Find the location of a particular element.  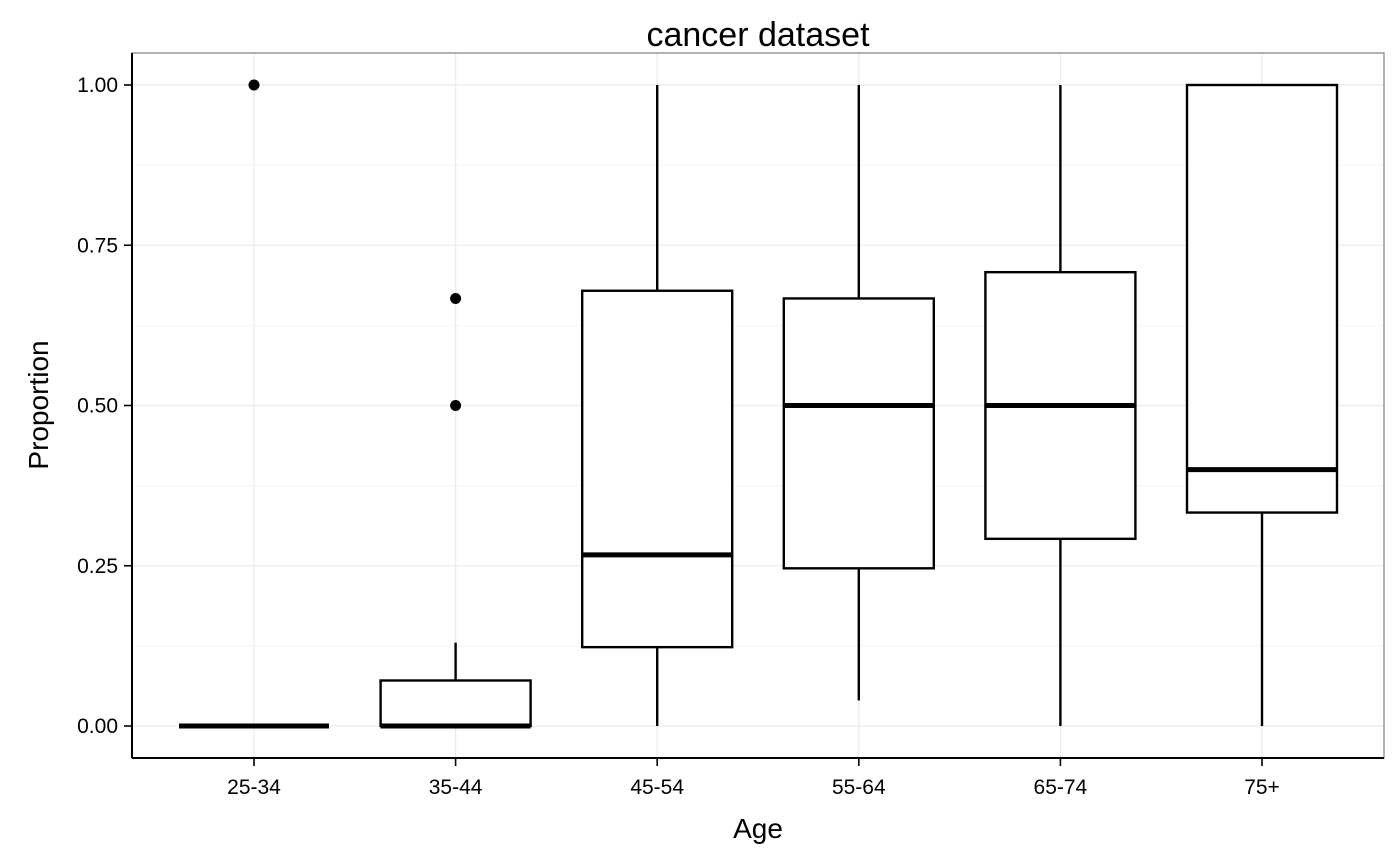

y-axis-title: Proportion is located at coordinates (38, 404).